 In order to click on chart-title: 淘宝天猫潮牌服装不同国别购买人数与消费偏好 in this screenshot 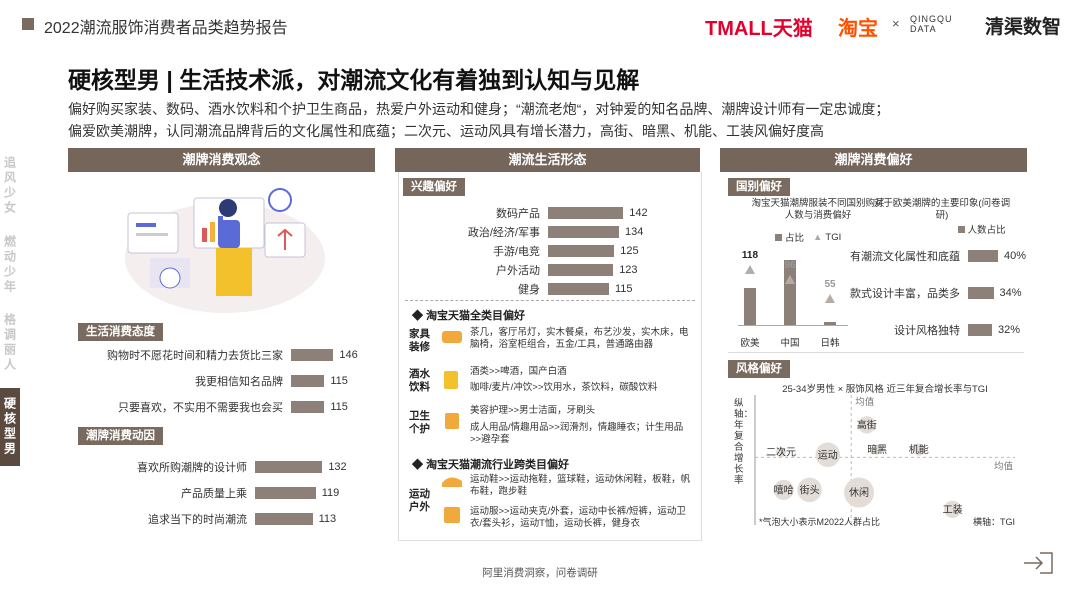, I will do `click(818, 209)`.